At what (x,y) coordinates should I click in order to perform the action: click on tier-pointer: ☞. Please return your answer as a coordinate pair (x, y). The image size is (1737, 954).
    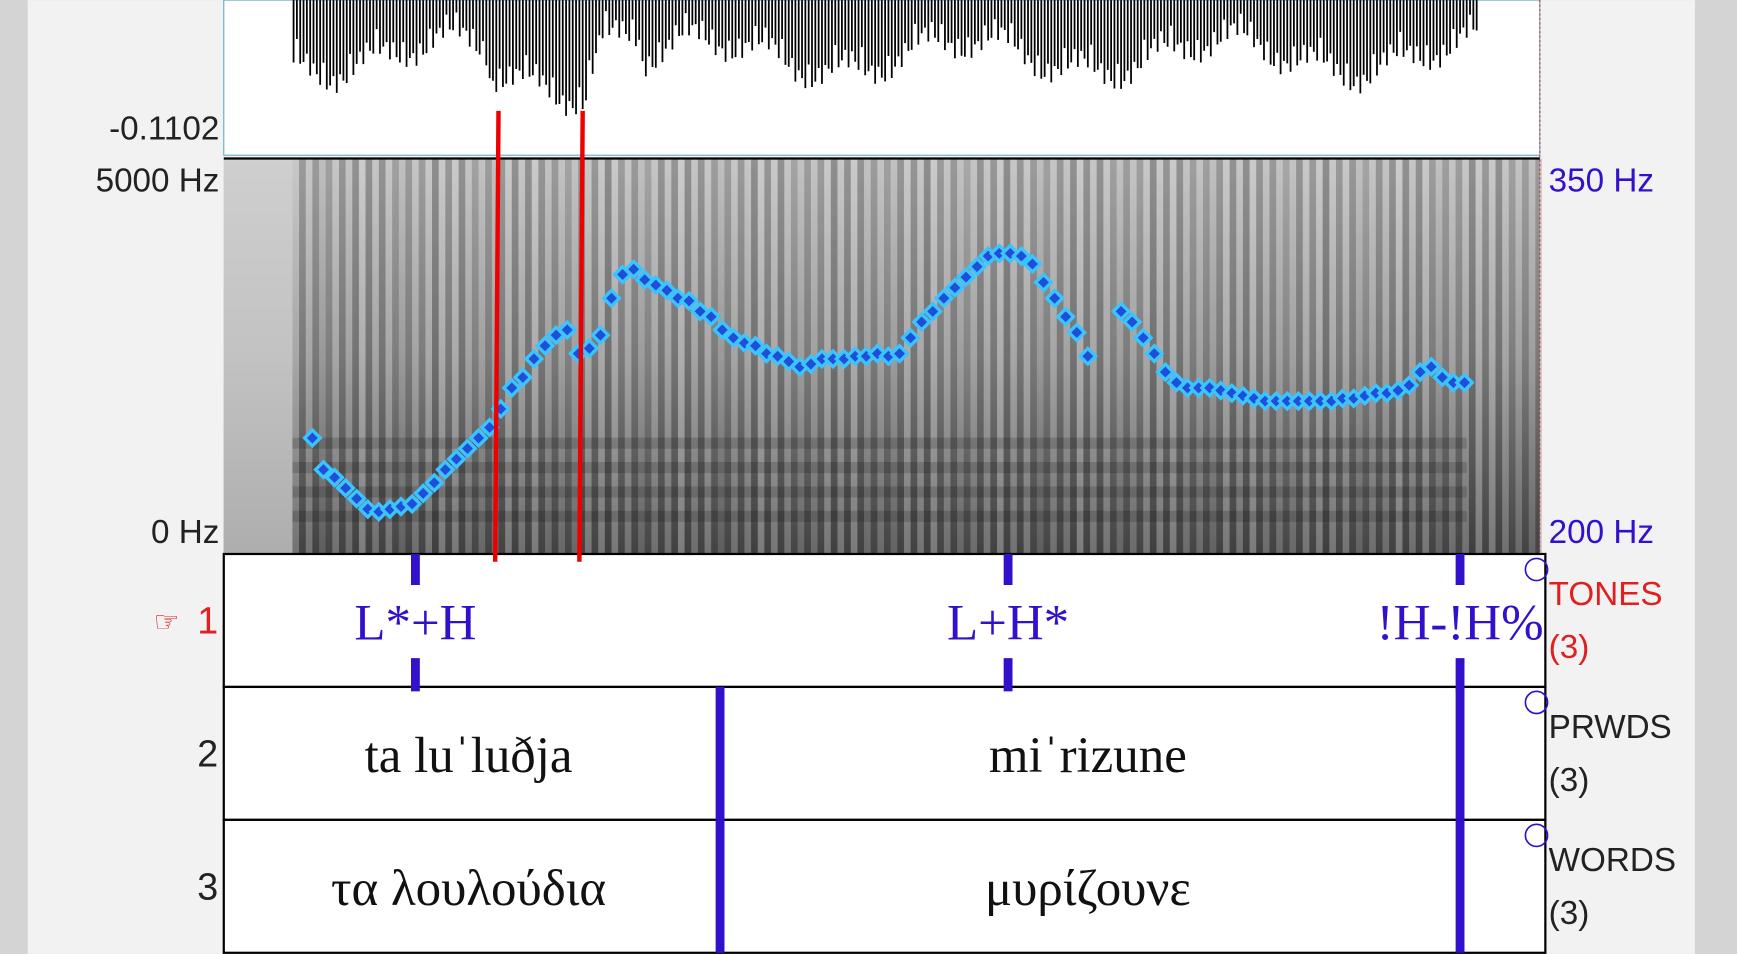
    Looking at the image, I should click on (167, 623).